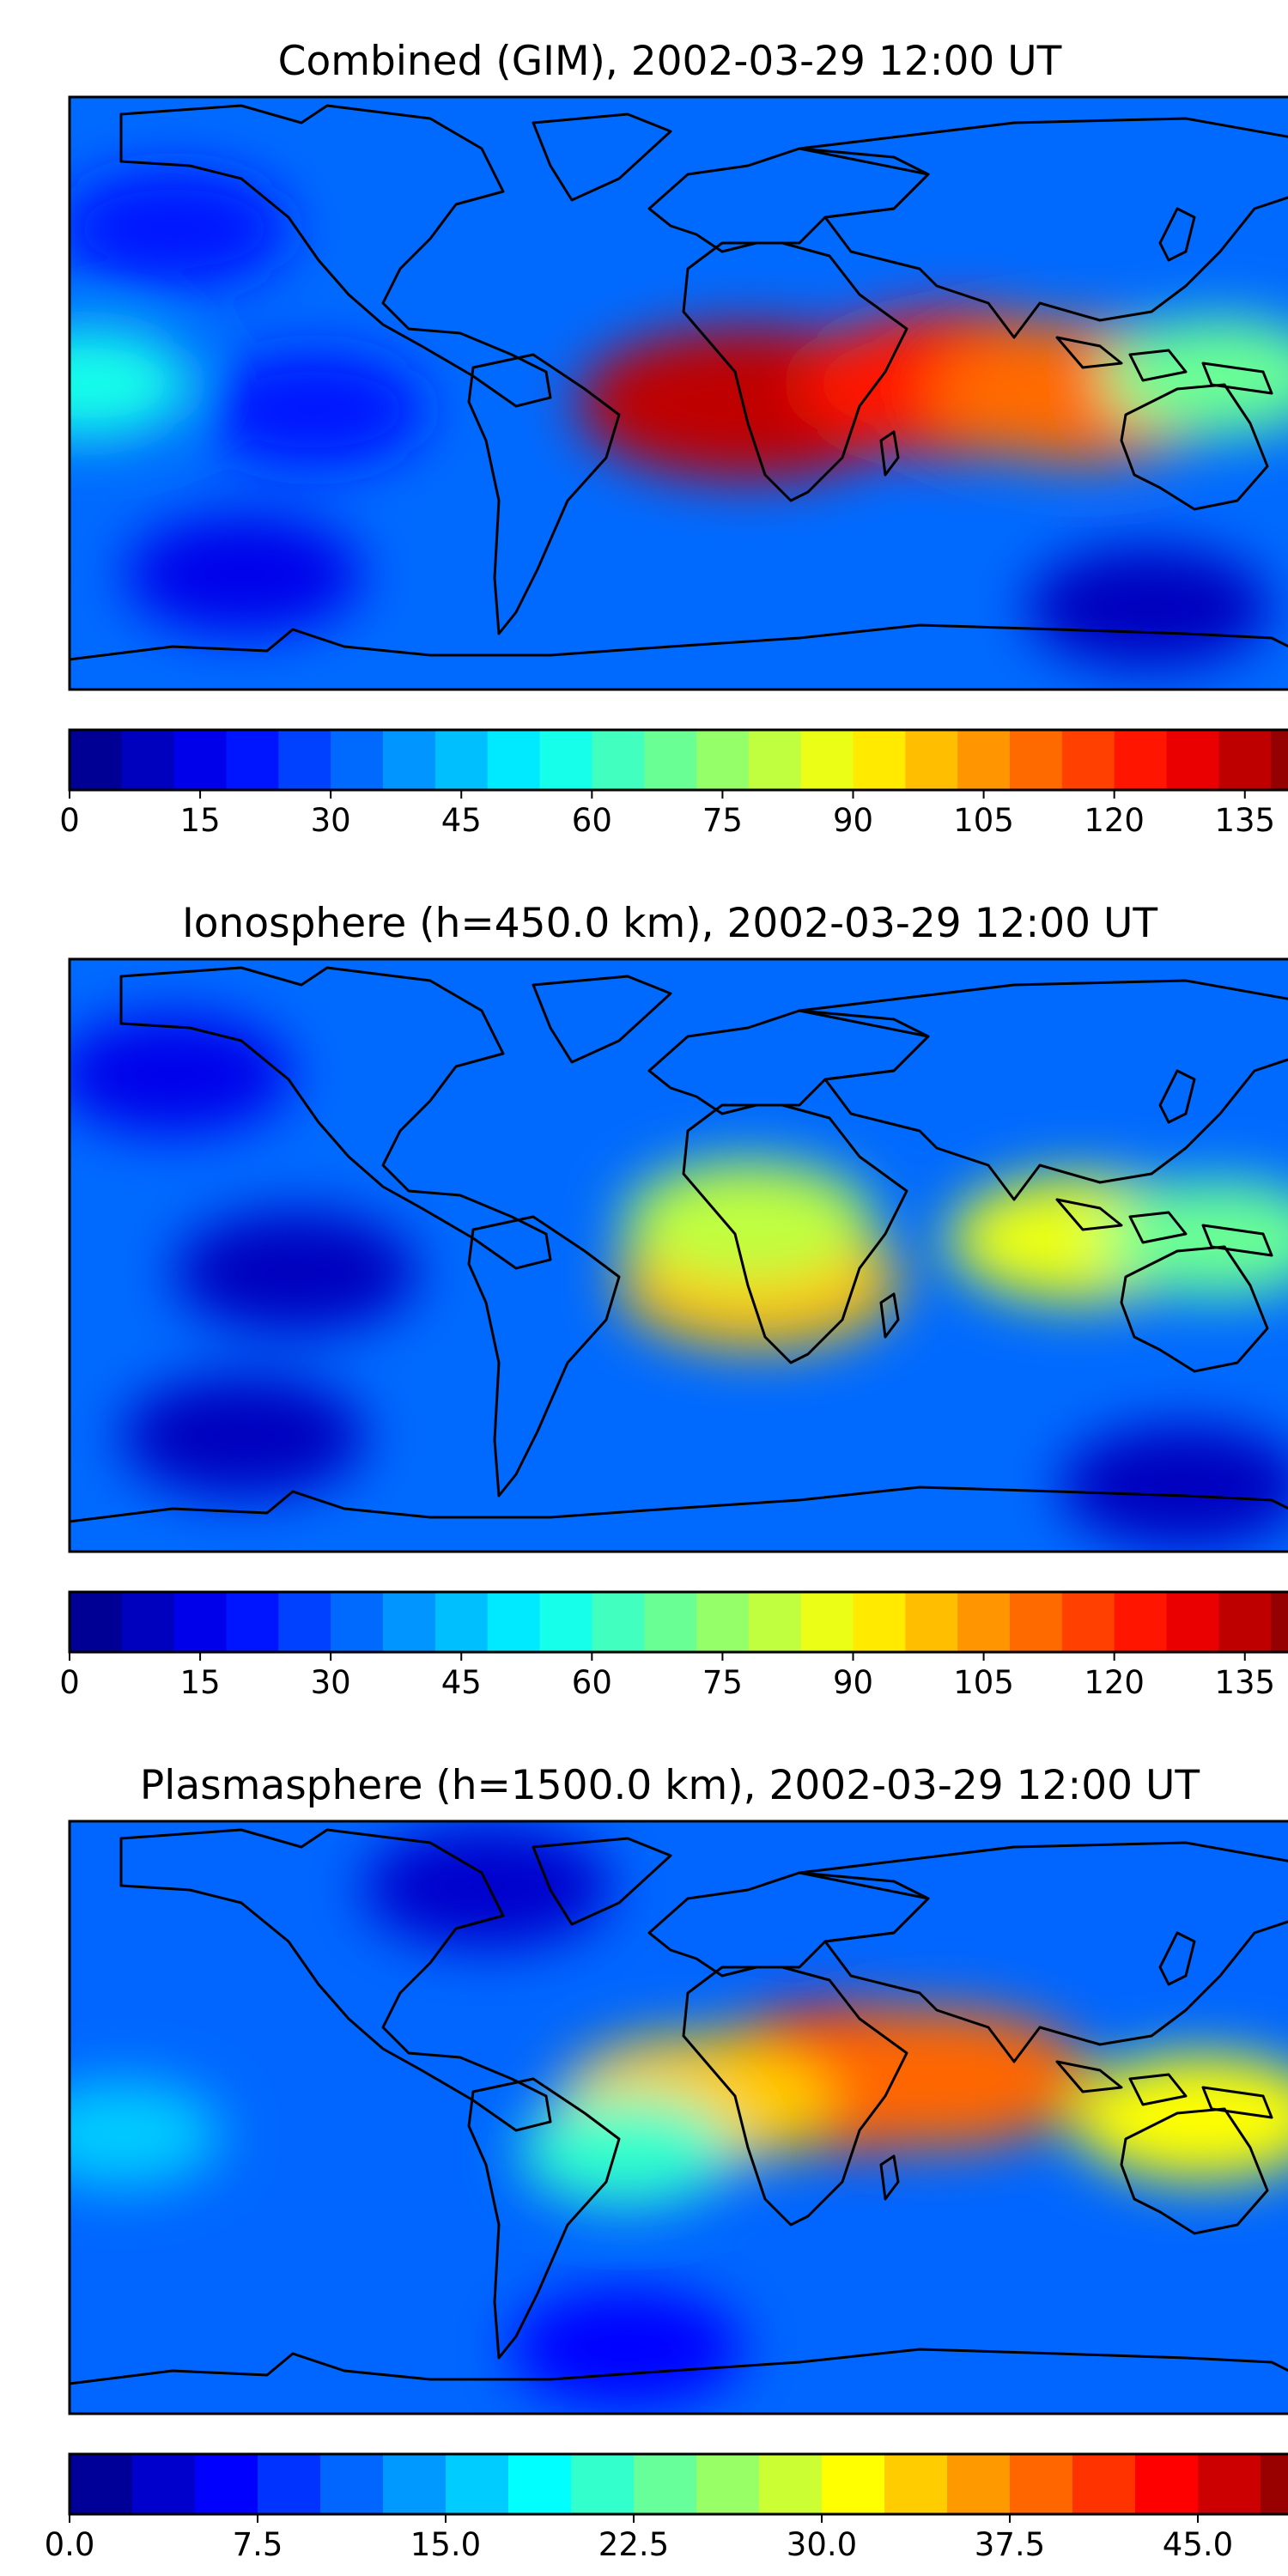 This screenshot has height=2576, width=1288. I want to click on colorbar-tick-label: 75, so click(722, 821).